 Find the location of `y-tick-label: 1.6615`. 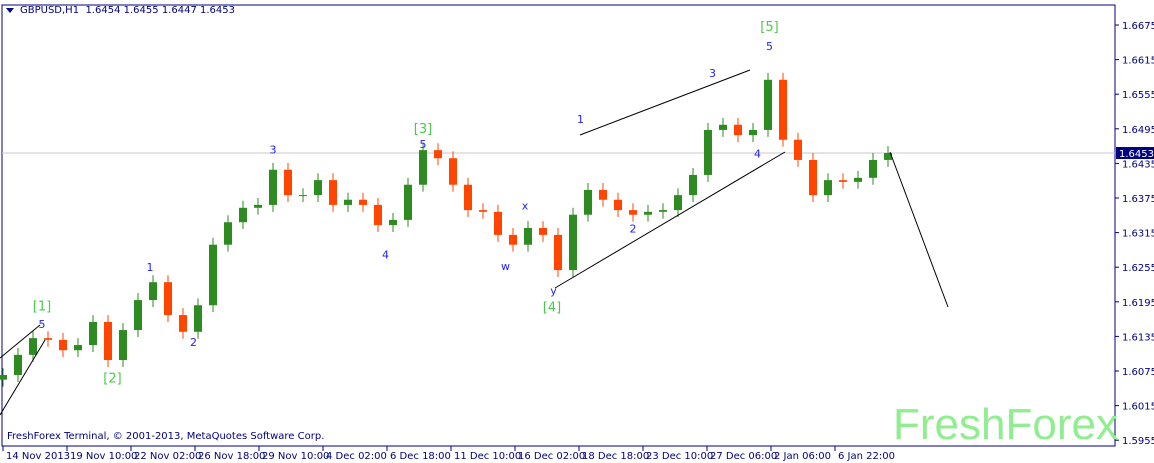

y-tick-label: 1.6615 is located at coordinates (1138, 61).